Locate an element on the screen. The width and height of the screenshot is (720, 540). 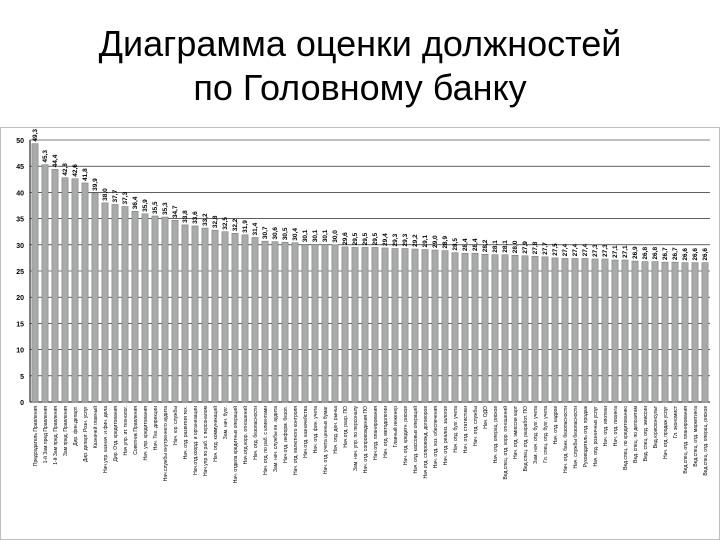
data-label: 44,4 is located at coordinates (55, 160).